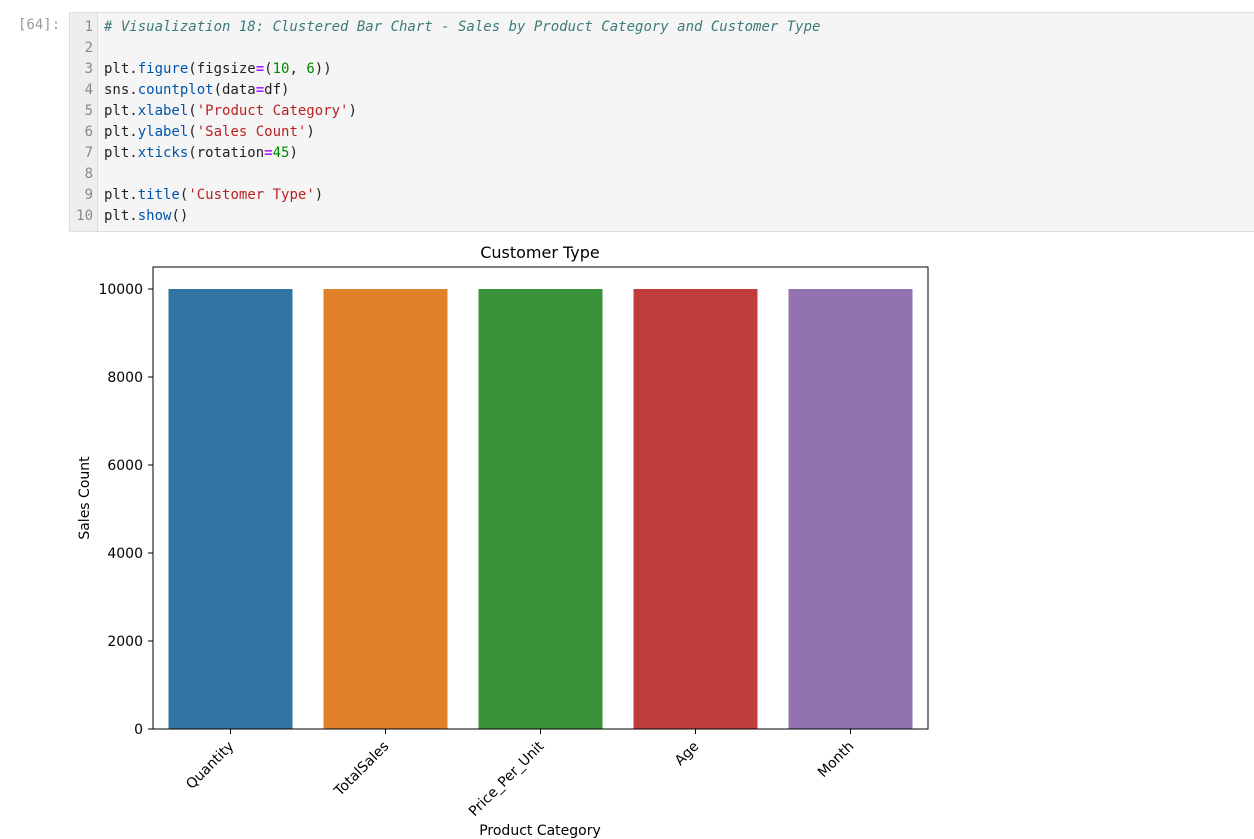 The image size is (1254, 839). I want to click on x-axis-label: Product Category, so click(540, 831).